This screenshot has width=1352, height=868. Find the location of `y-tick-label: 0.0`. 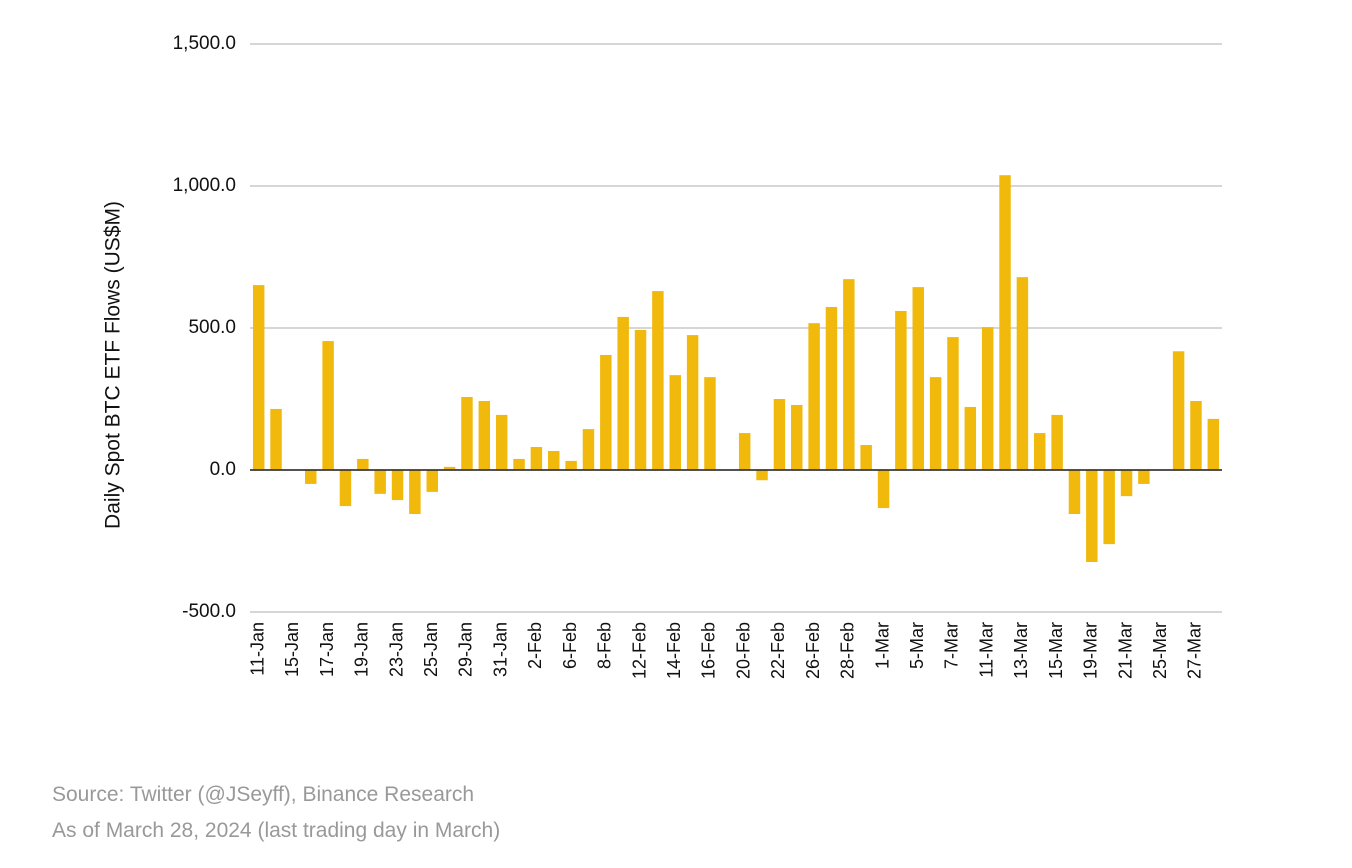

y-tick-label: 0.0 is located at coordinates (223, 469).